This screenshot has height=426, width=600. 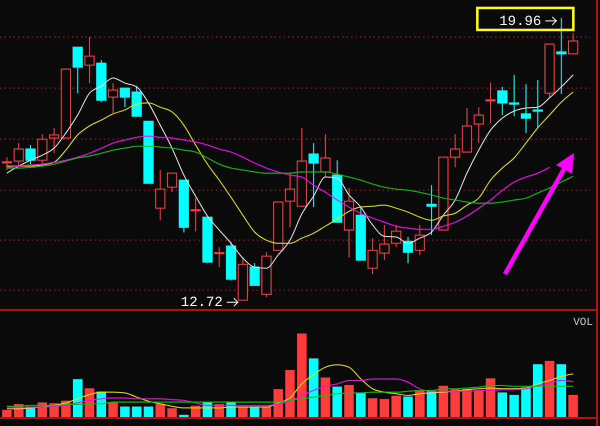 I want to click on annotation: 19.96, so click(x=520, y=22).